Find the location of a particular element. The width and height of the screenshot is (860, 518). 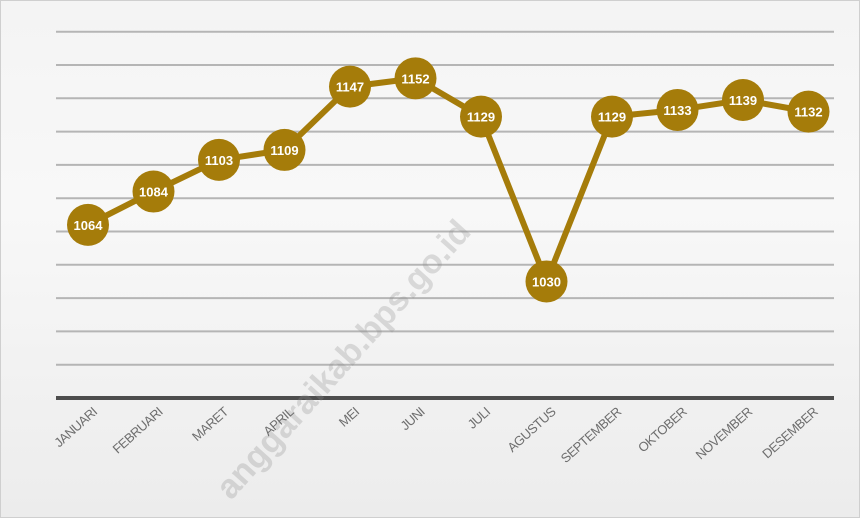

x-tick-label: NOVEMBER is located at coordinates (724, 433).